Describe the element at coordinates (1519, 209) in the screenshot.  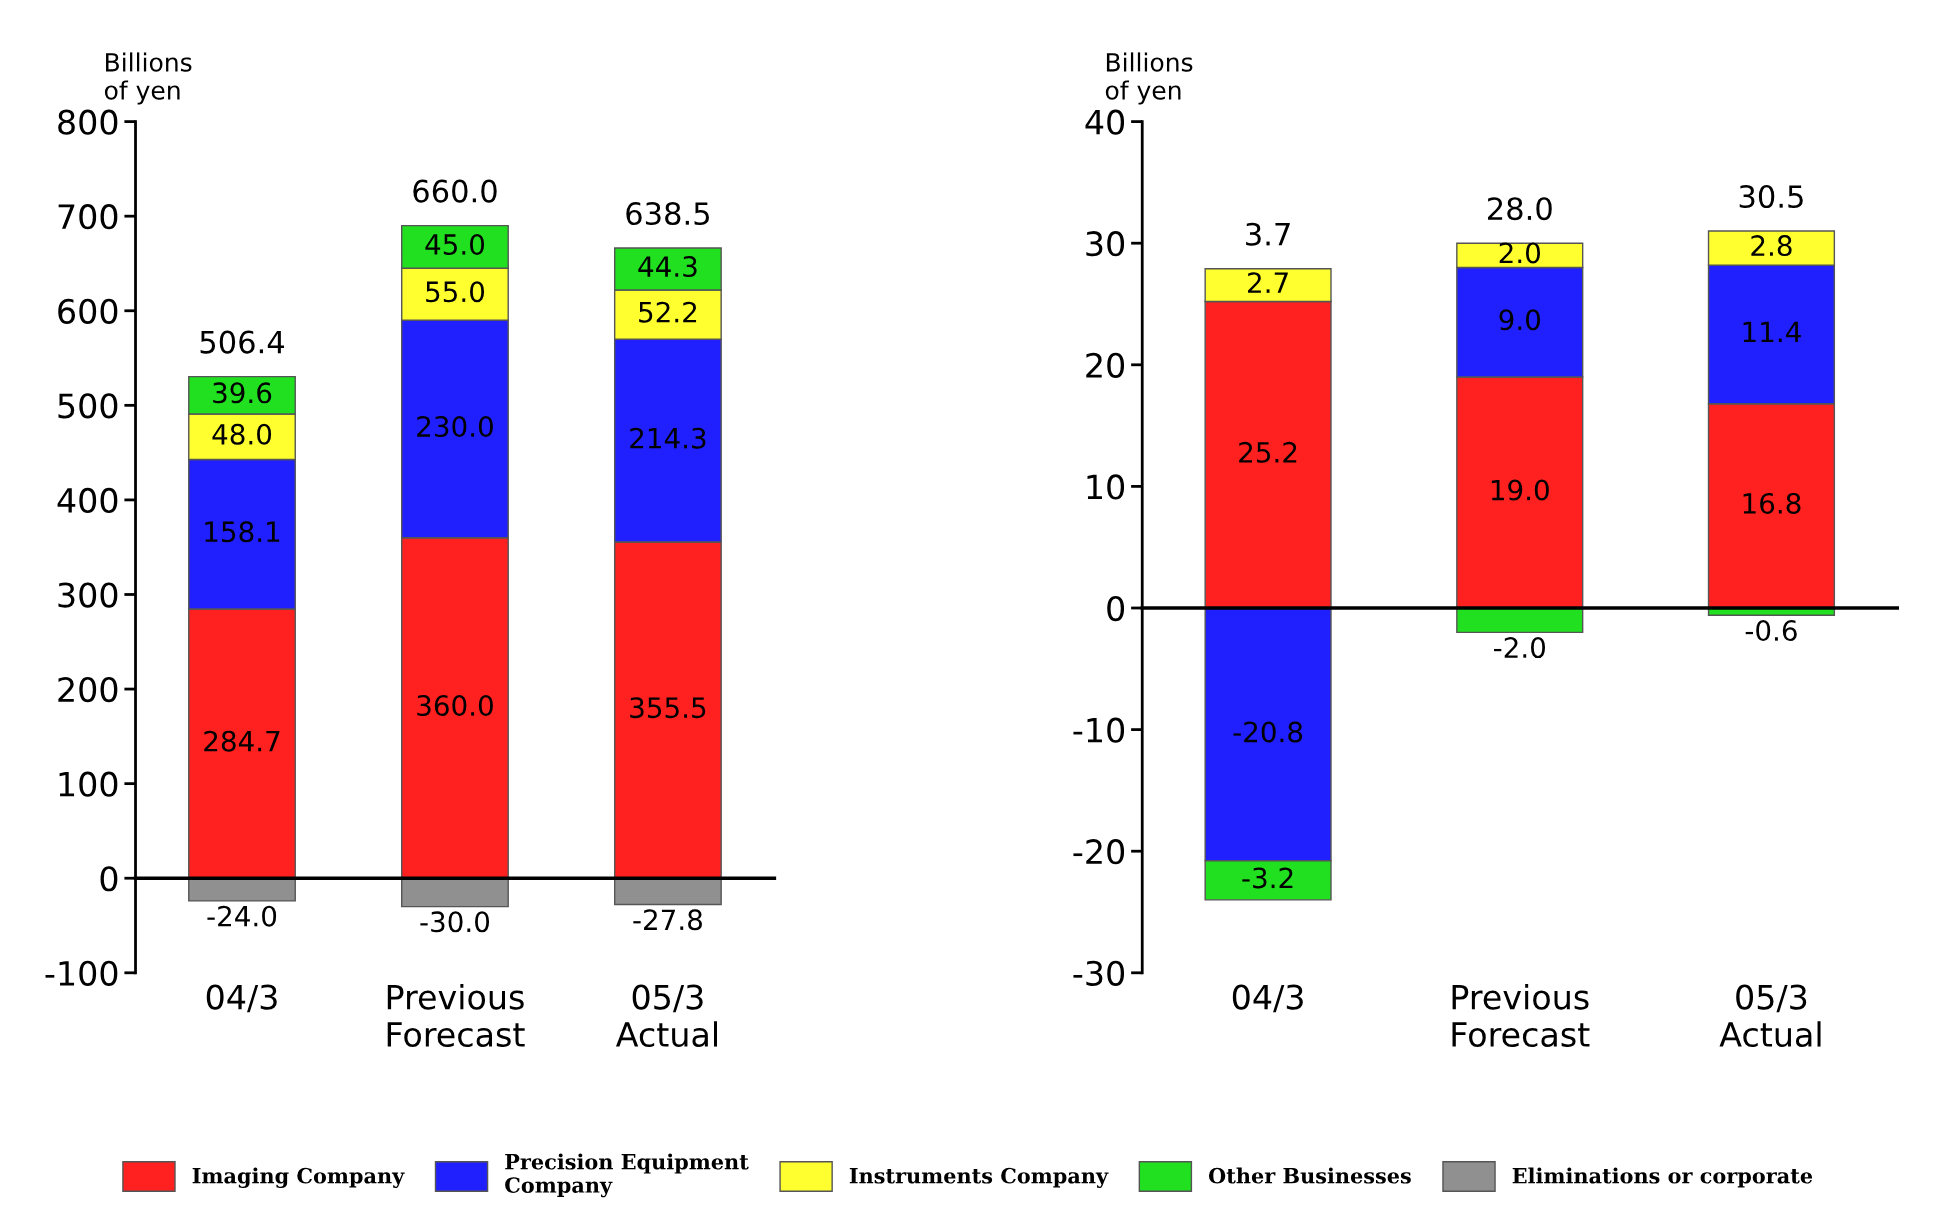
I see `total-label: 28.0` at that location.